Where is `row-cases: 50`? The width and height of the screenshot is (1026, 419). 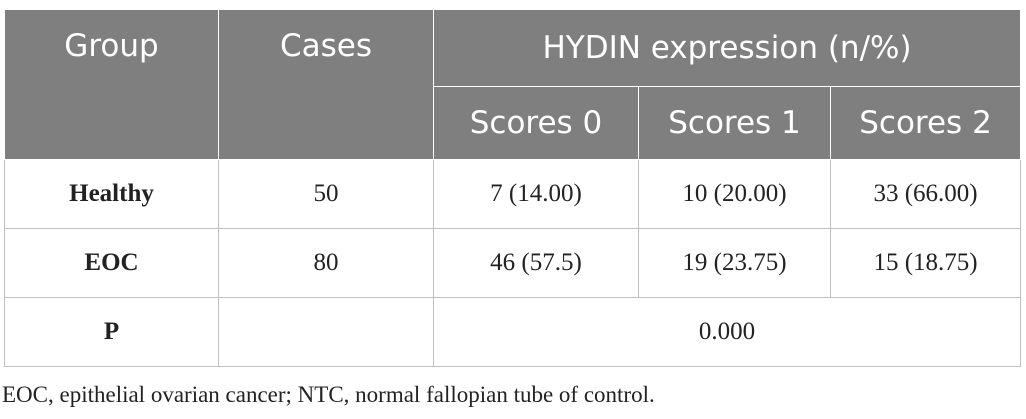
row-cases: 50 is located at coordinates (326, 194).